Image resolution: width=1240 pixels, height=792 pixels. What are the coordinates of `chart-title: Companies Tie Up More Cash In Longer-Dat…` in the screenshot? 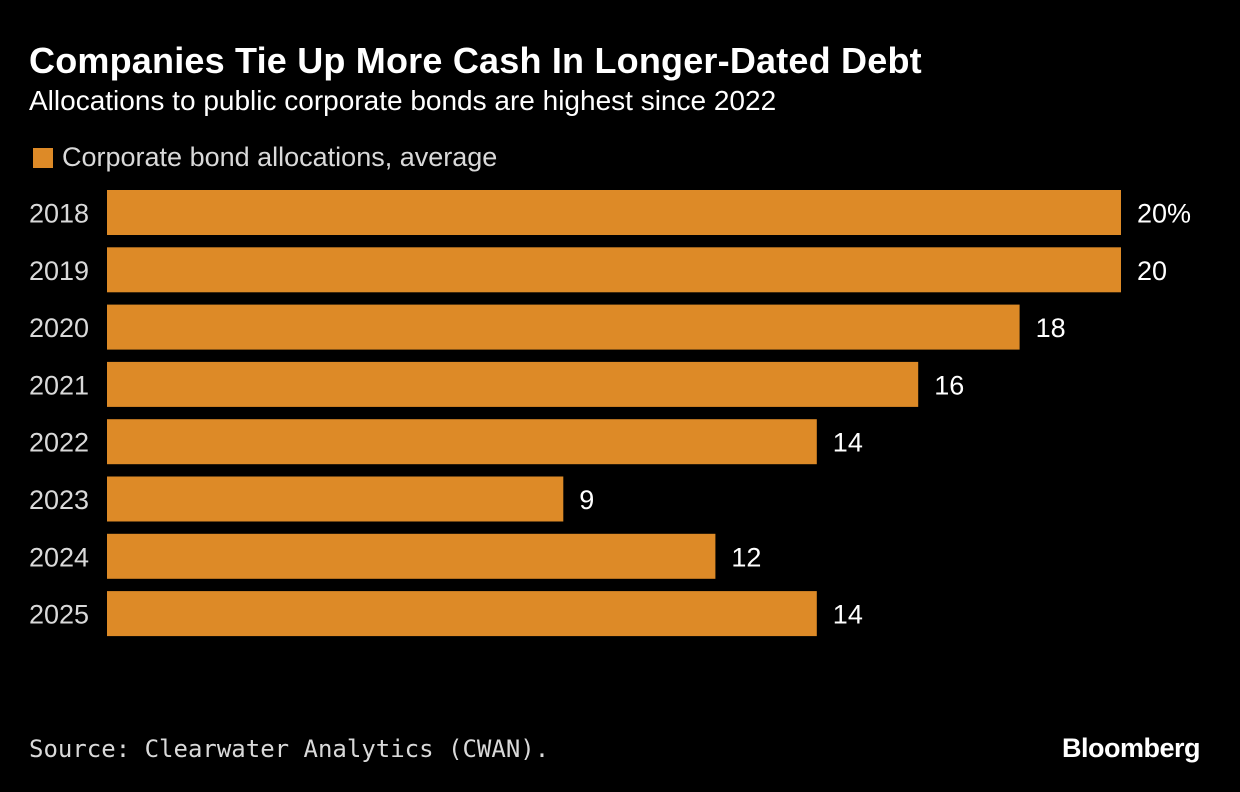 It's located at (475, 60).